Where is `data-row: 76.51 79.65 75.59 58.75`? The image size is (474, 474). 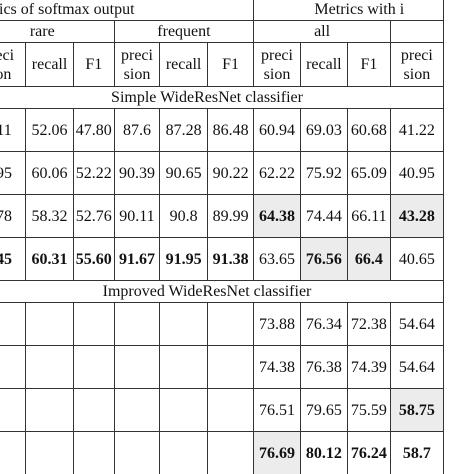
data-row: 76.51 79.65 75.59 58.75 is located at coordinates (222, 410).